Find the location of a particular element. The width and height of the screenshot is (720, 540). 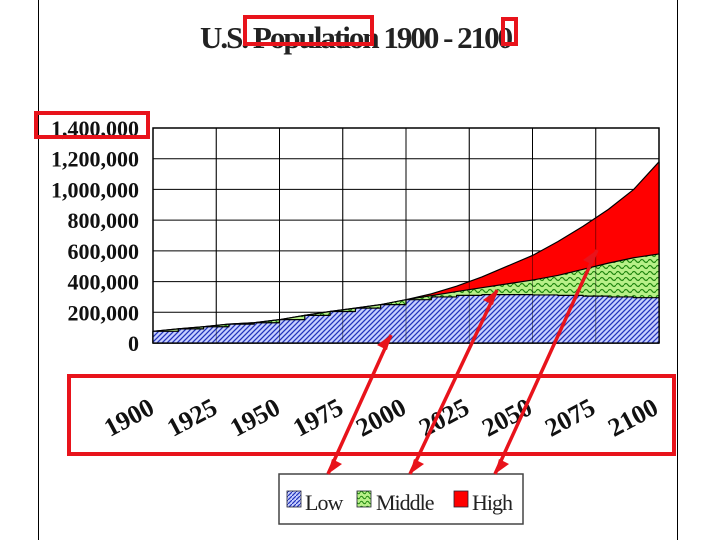

y-tick-label: 1,000,000 is located at coordinates (95, 189).